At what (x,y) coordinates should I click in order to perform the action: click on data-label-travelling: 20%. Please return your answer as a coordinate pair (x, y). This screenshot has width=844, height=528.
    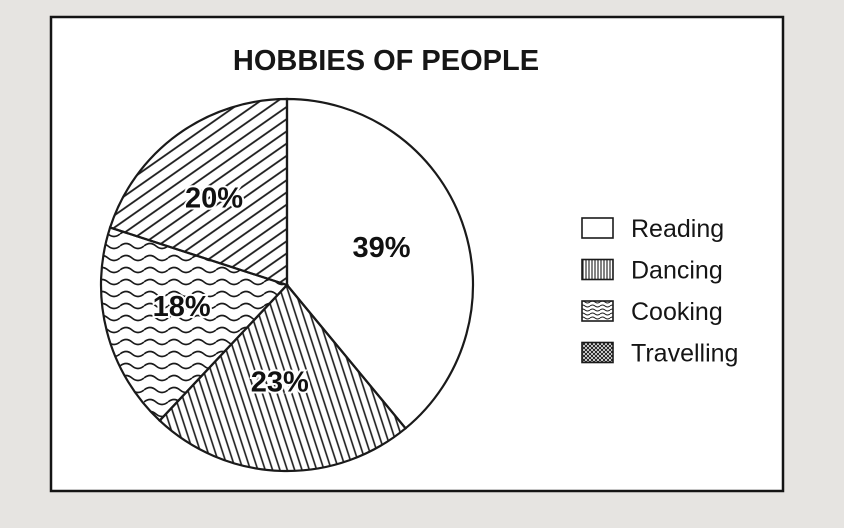
    Looking at the image, I should click on (214, 199).